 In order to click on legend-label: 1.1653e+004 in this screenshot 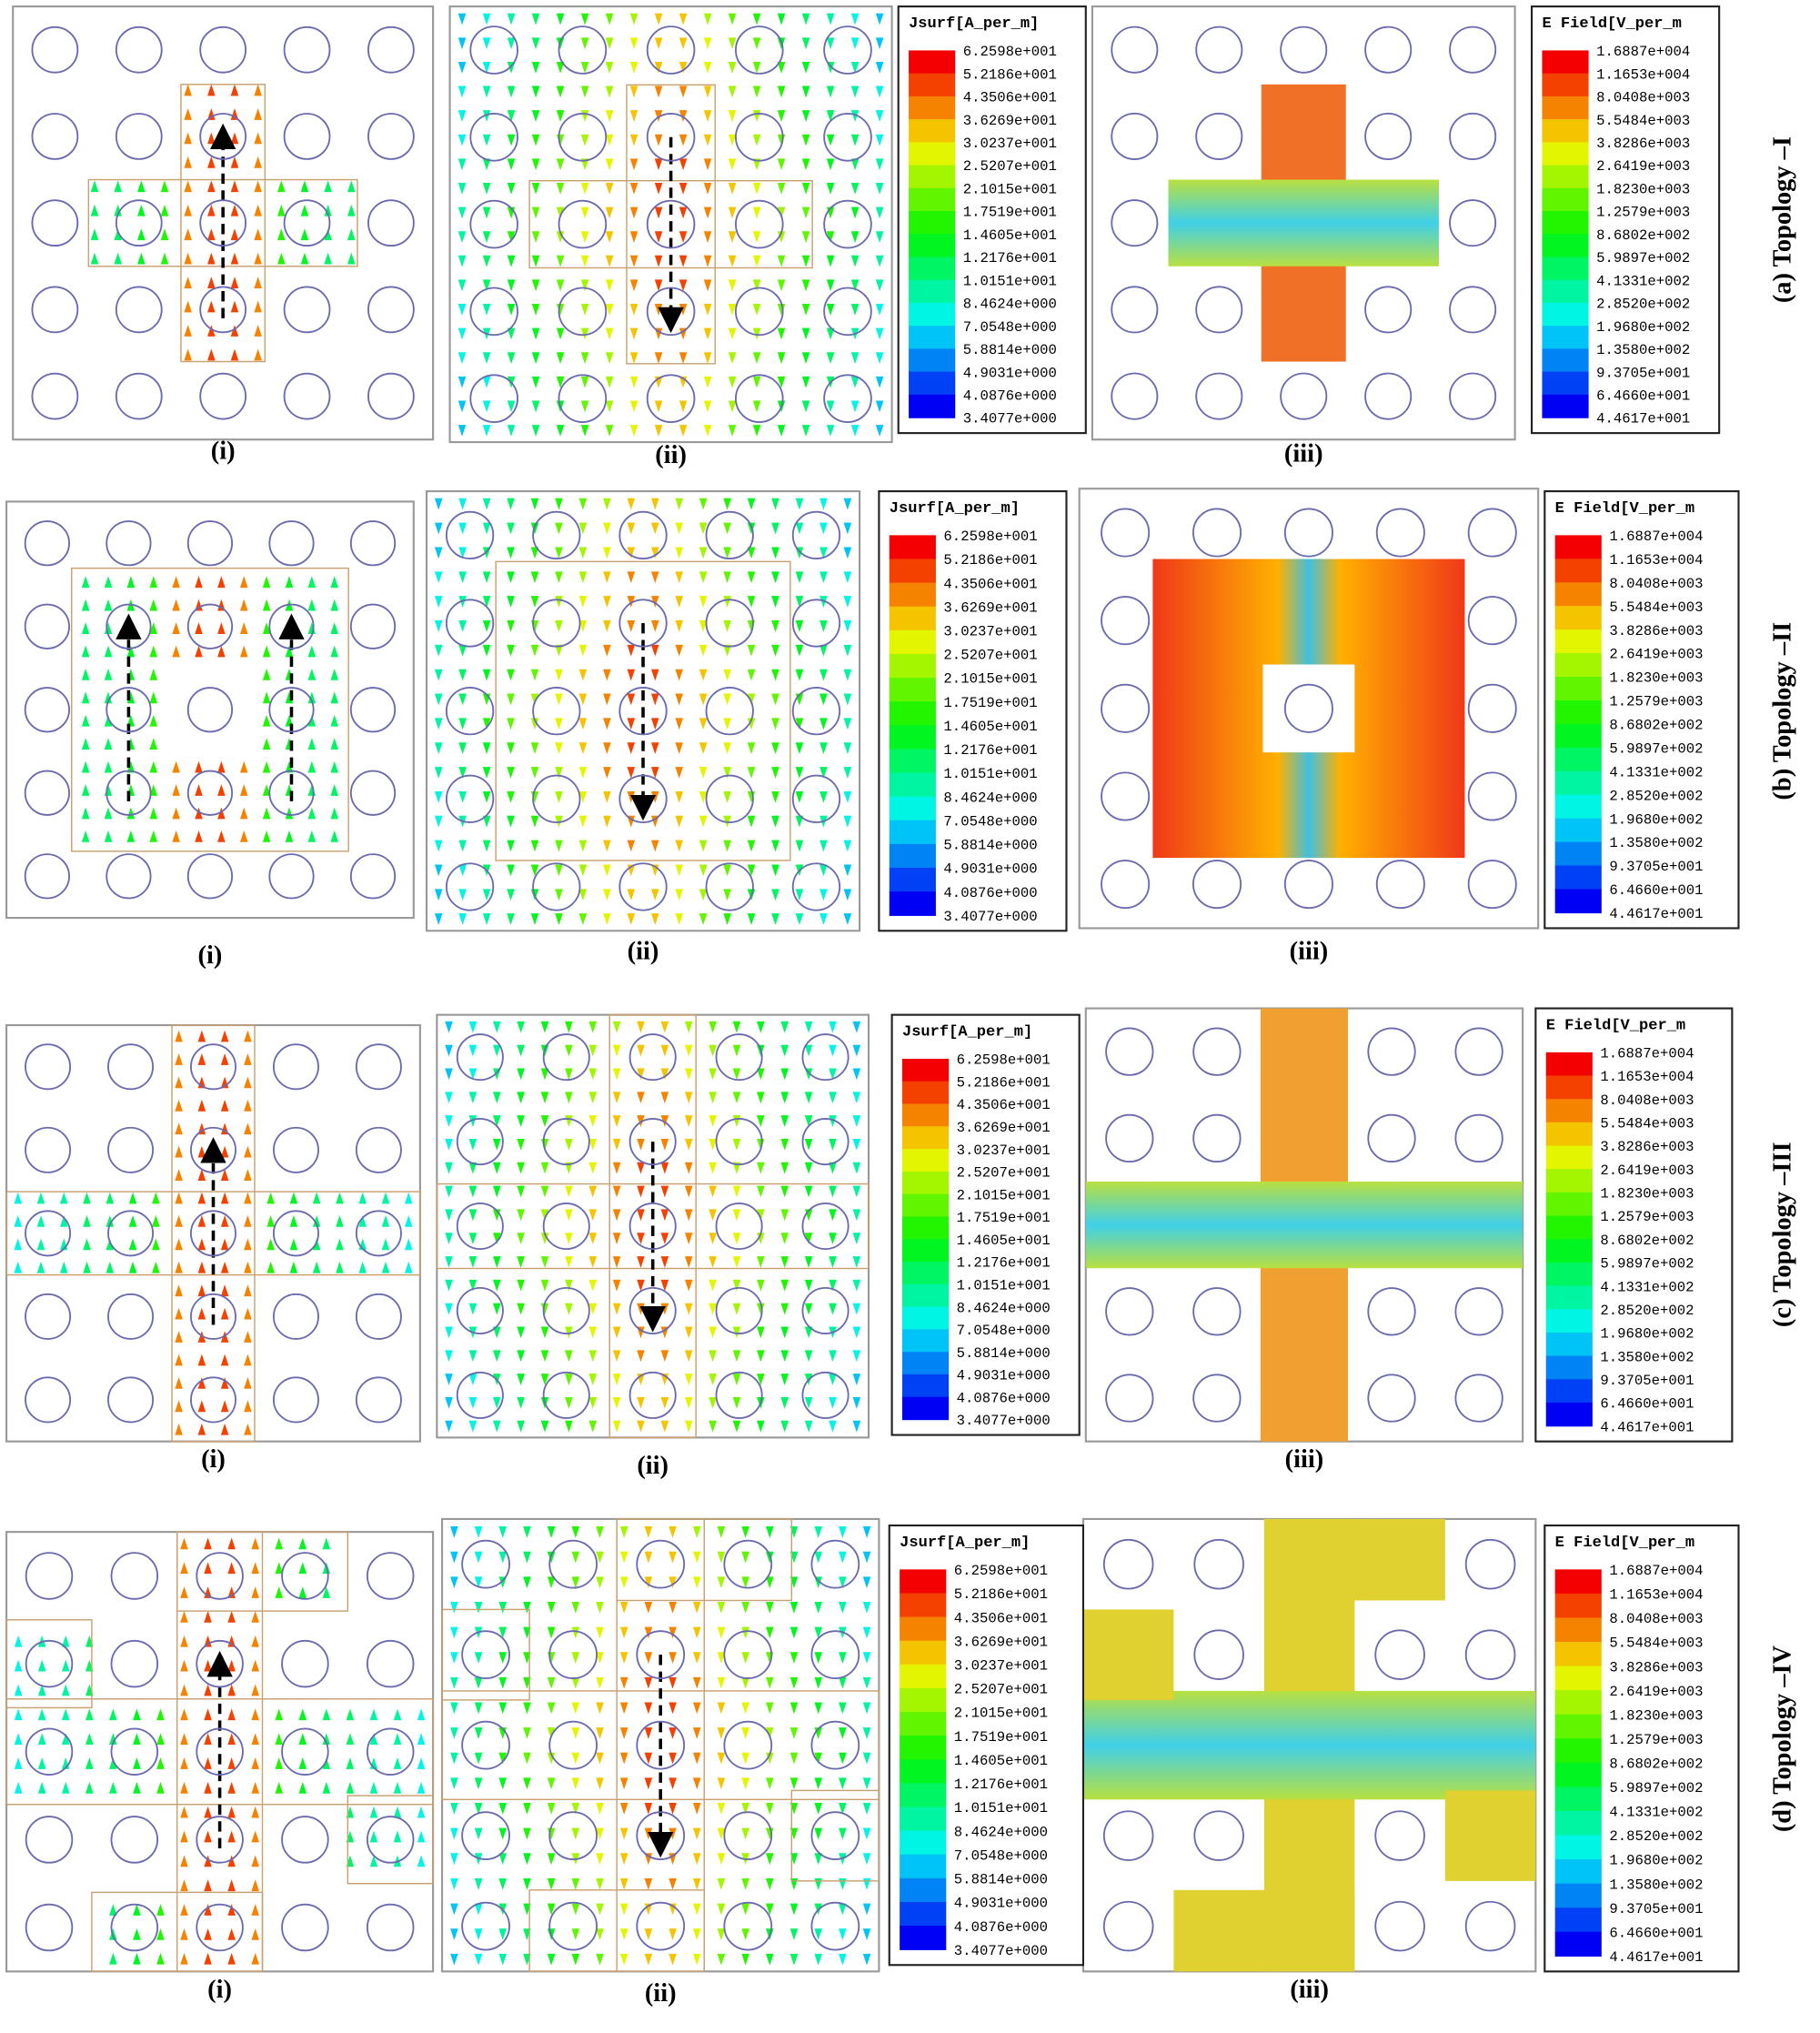, I will do `click(1656, 560)`.